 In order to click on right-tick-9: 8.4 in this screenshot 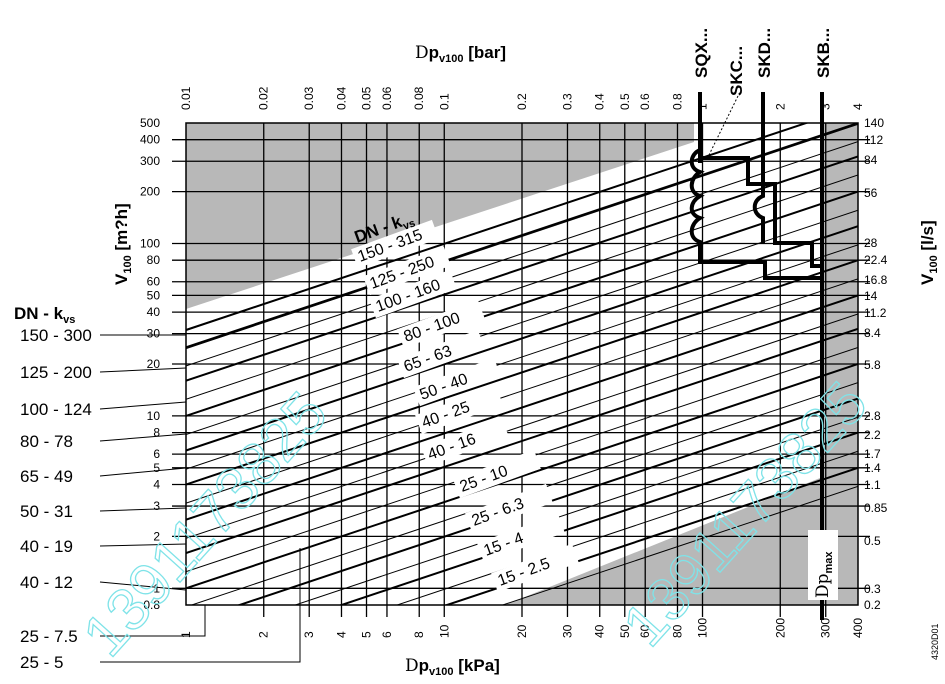, I will do `click(872, 333)`.